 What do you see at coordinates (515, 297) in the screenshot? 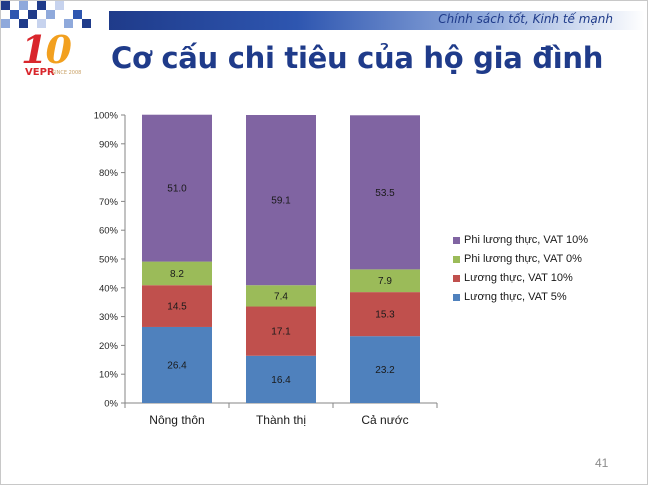
I see `legend-label: Lương thực, VAT 5%` at bounding box center [515, 297].